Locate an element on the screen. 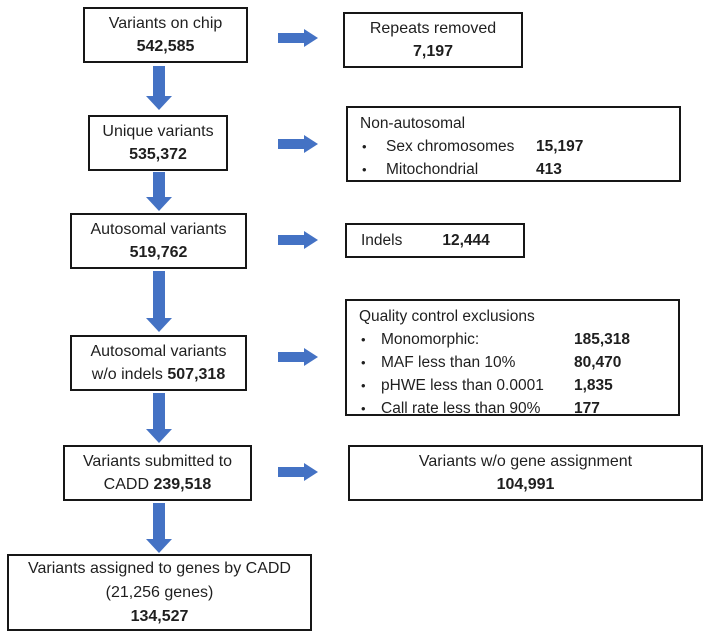  box-count: 542,585 is located at coordinates (165, 46).